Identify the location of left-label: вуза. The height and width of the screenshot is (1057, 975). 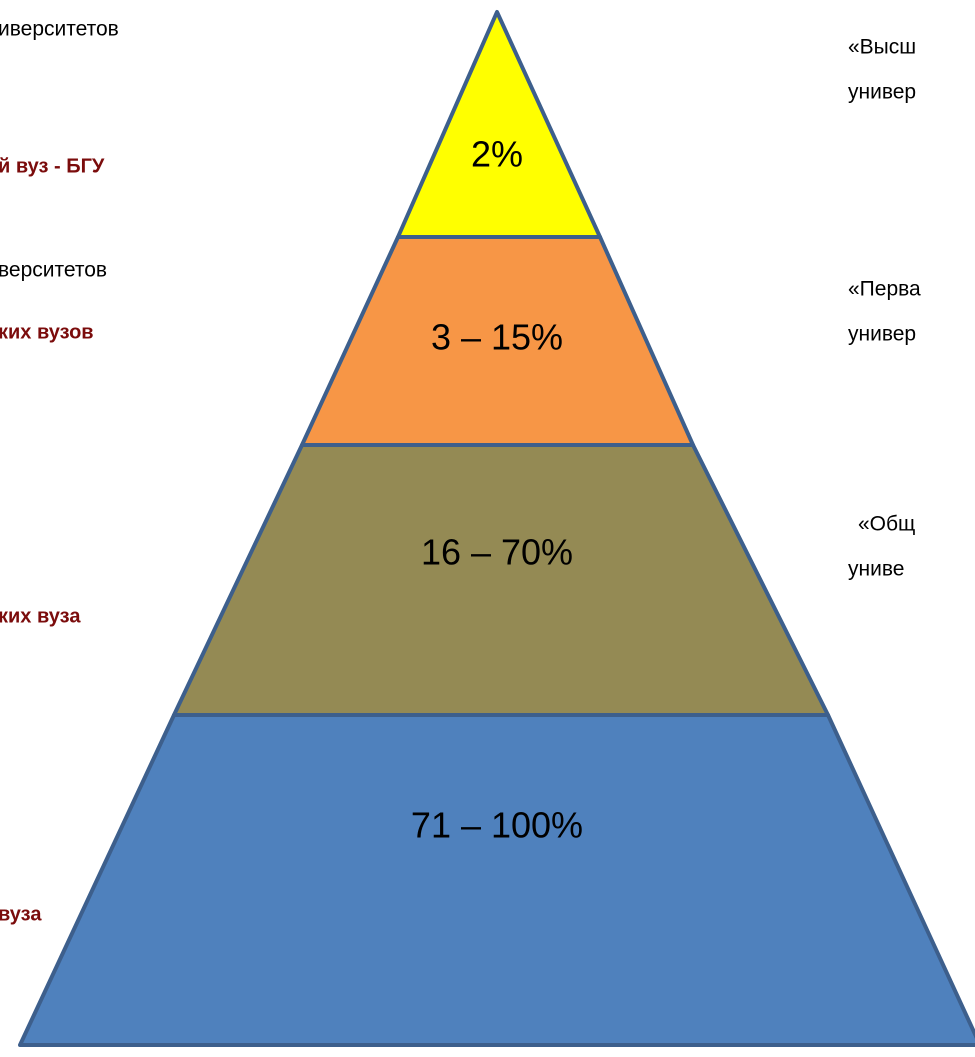
(21, 914).